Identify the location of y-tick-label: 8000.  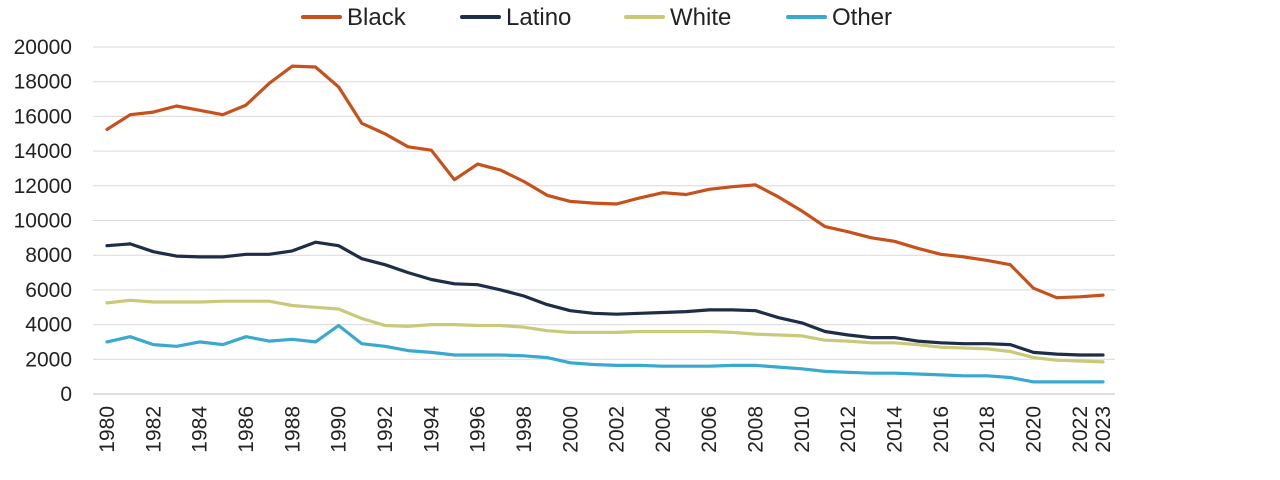
(48, 255).